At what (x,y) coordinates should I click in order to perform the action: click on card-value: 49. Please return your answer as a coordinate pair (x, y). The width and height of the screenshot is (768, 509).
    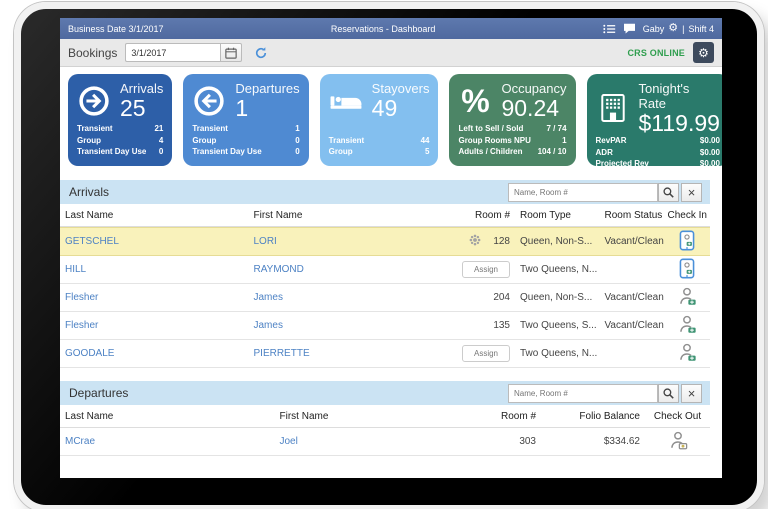
    Looking at the image, I should click on (384, 108).